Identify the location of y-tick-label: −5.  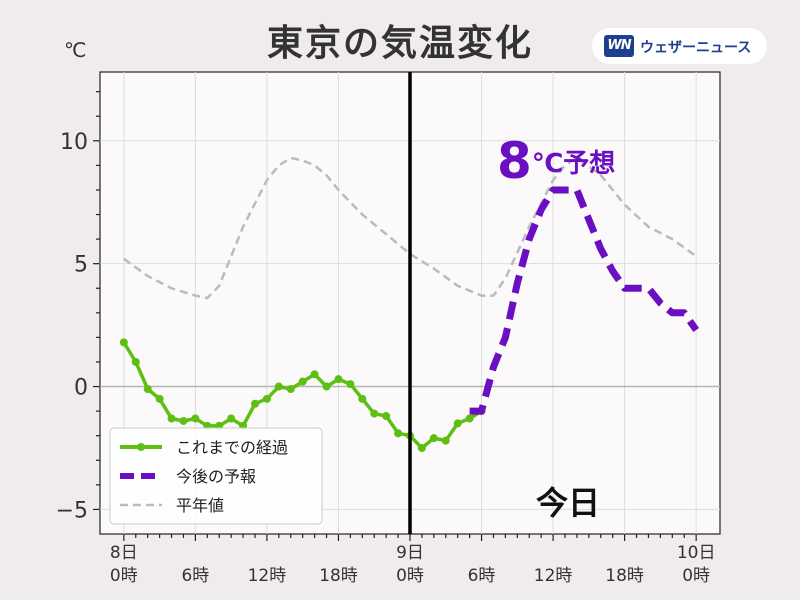
(72, 510).